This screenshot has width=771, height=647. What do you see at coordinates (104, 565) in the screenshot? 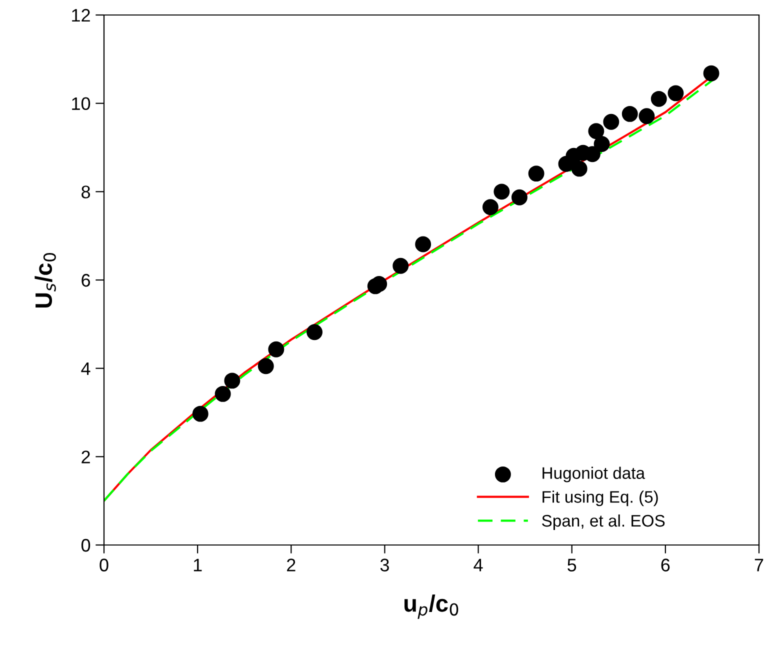
I see `x-tick-label: 0` at bounding box center [104, 565].